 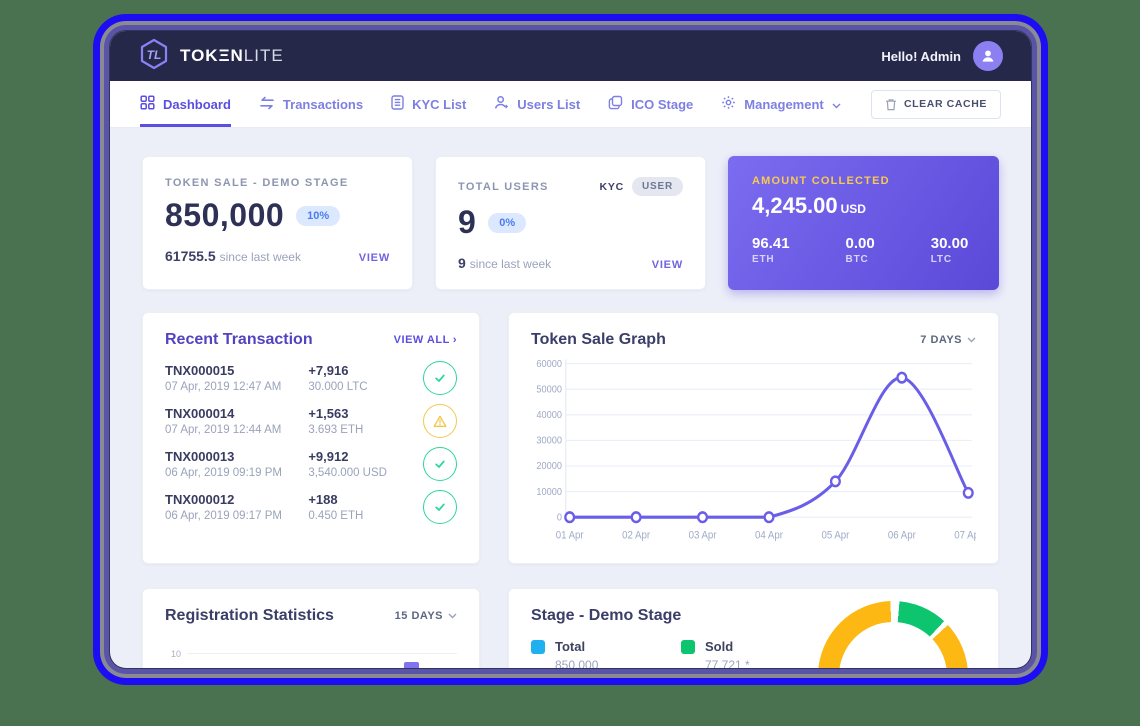 I want to click on kyc-user-toggle: KYC USER, so click(x=641, y=186).